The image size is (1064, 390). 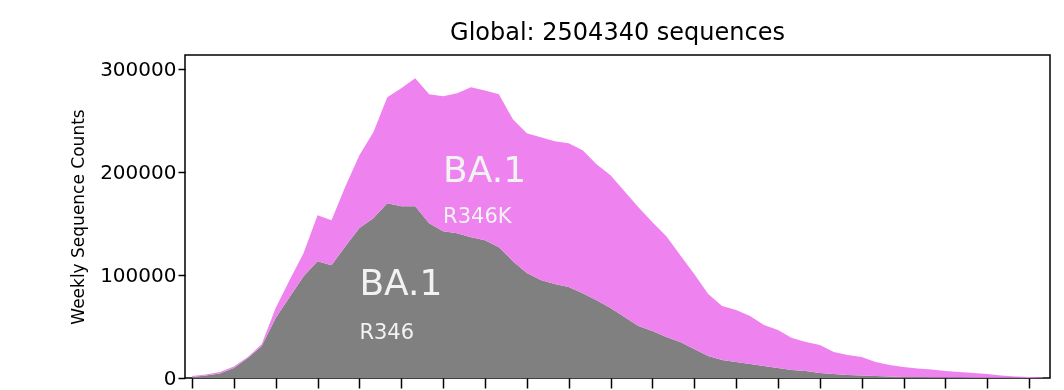 What do you see at coordinates (170, 377) in the screenshot?
I see `y-tick-label: 0` at bounding box center [170, 377].